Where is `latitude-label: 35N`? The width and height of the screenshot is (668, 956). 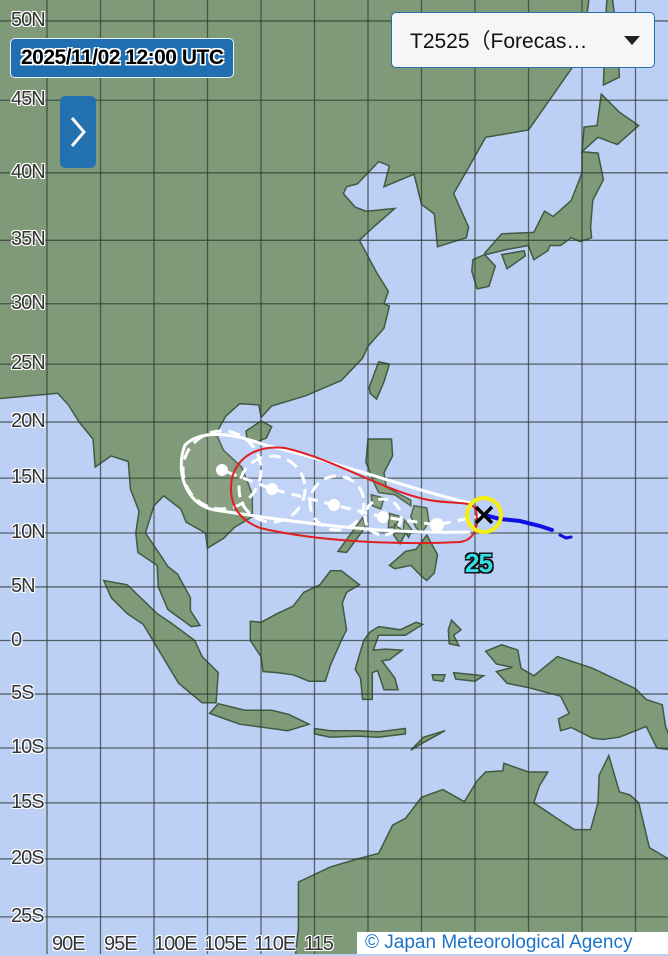
latitude-label: 35N is located at coordinates (28, 239).